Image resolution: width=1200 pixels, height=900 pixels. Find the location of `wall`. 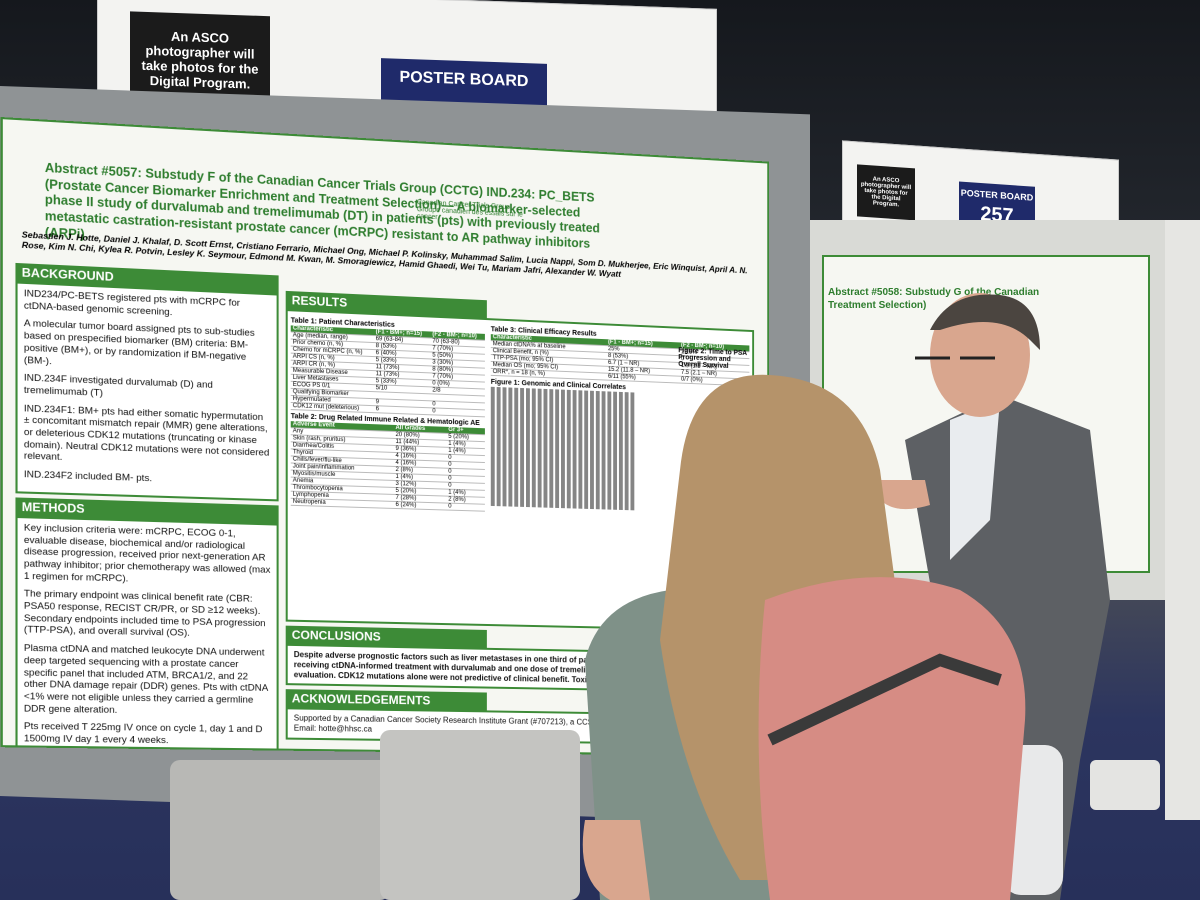

wall is located at coordinates (1182, 520).